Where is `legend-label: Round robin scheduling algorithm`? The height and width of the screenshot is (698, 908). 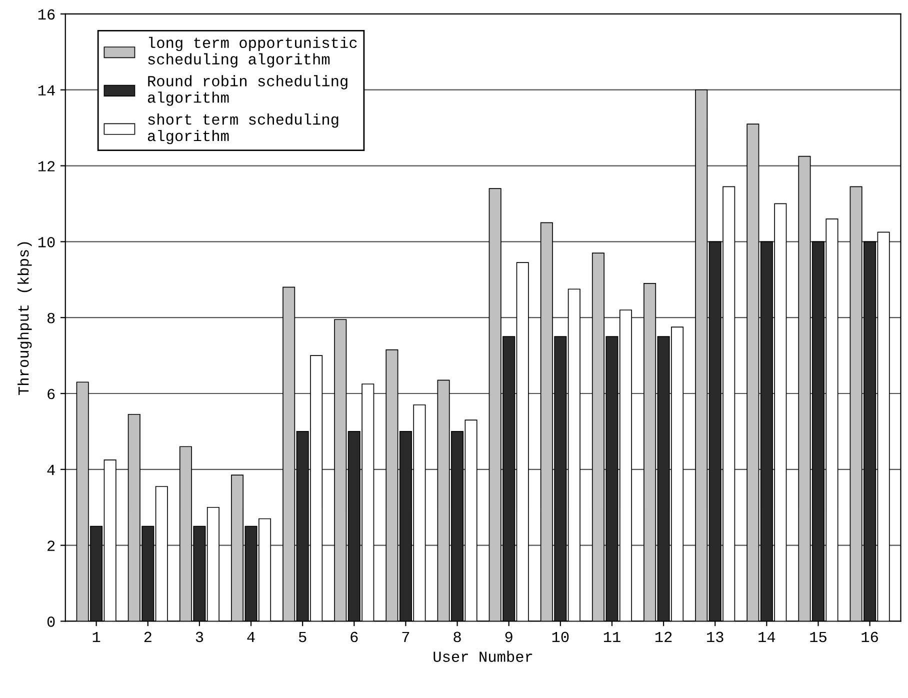
legend-label: Round robin scheduling algorithm is located at coordinates (248, 90).